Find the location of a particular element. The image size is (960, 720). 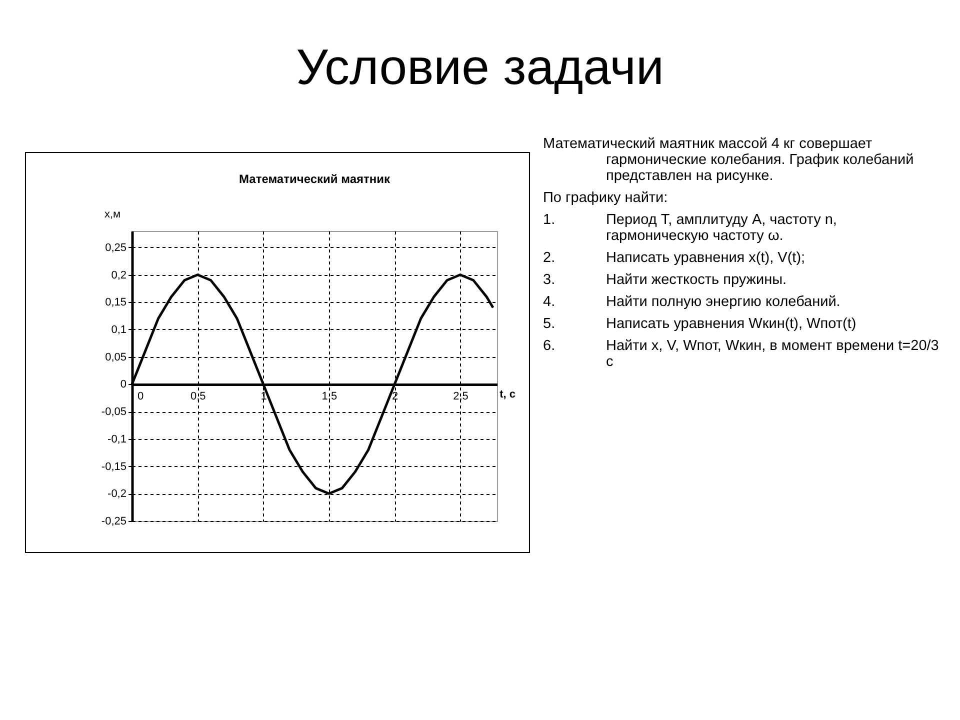

y-tick-label: 0,25 is located at coordinates (115, 248).